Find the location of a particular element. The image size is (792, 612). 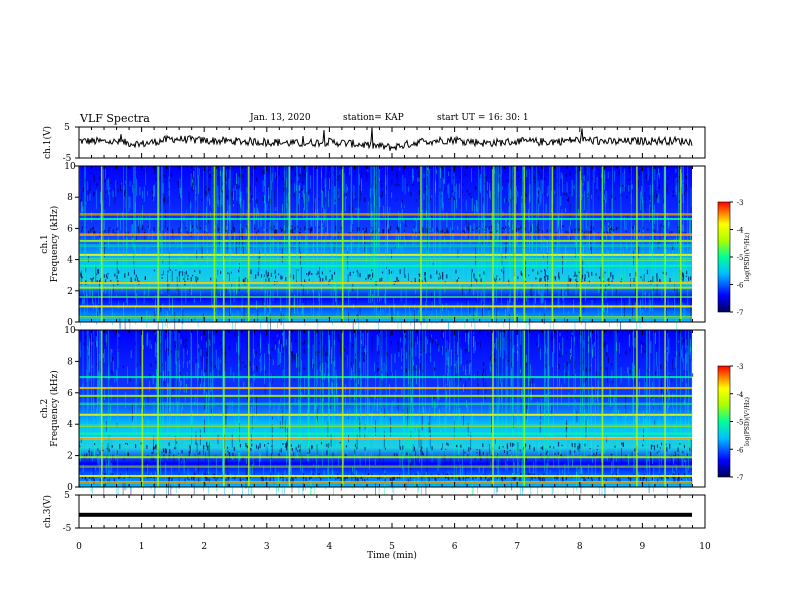

frequency-band-peak is located at coordinates (385, 482).